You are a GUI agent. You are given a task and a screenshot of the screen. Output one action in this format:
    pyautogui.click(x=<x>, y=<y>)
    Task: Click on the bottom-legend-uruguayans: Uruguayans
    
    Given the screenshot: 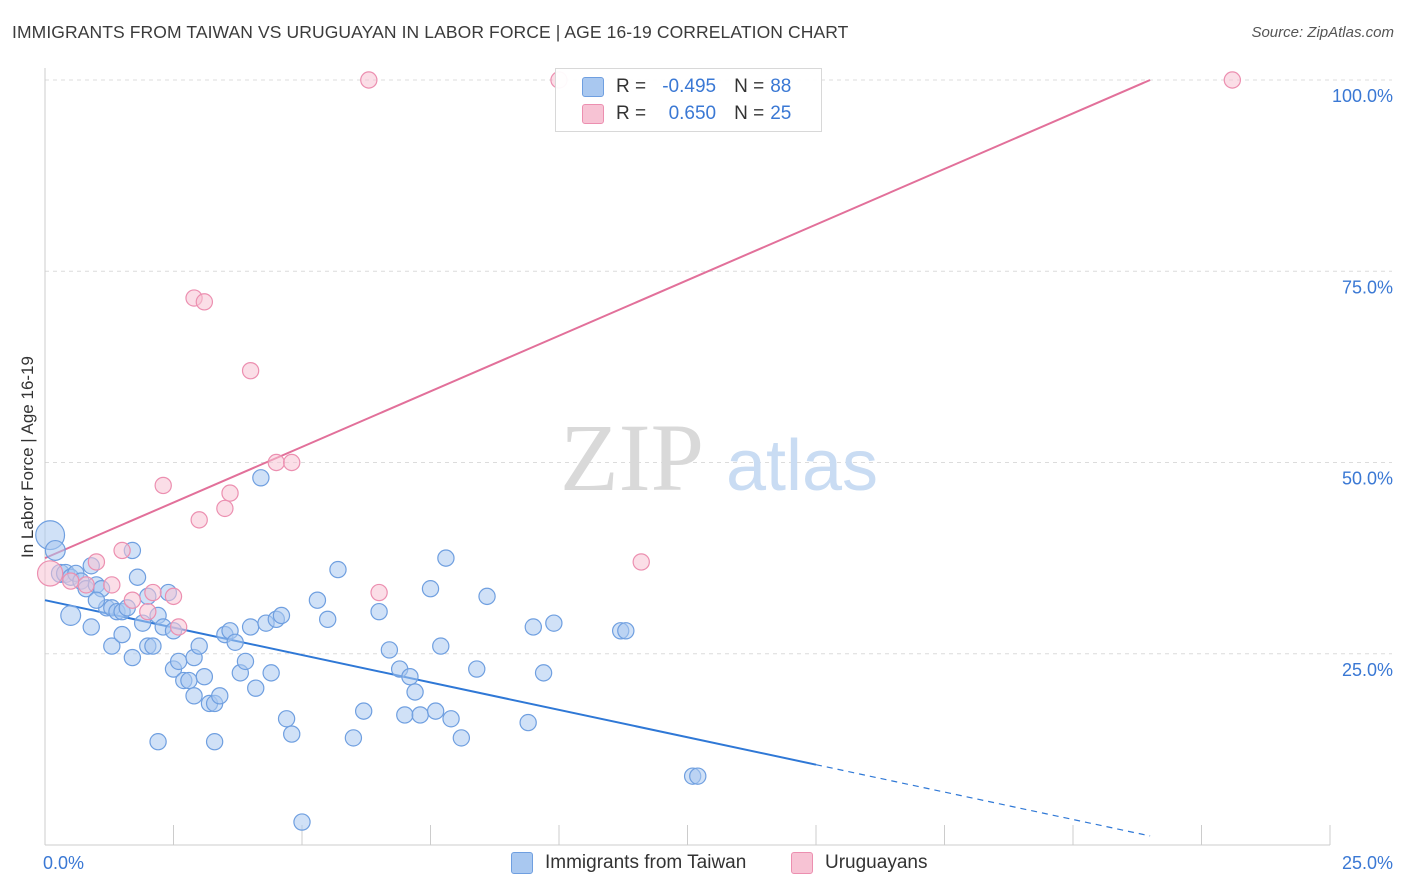 What is the action you would take?
    pyautogui.click(x=859, y=863)
    